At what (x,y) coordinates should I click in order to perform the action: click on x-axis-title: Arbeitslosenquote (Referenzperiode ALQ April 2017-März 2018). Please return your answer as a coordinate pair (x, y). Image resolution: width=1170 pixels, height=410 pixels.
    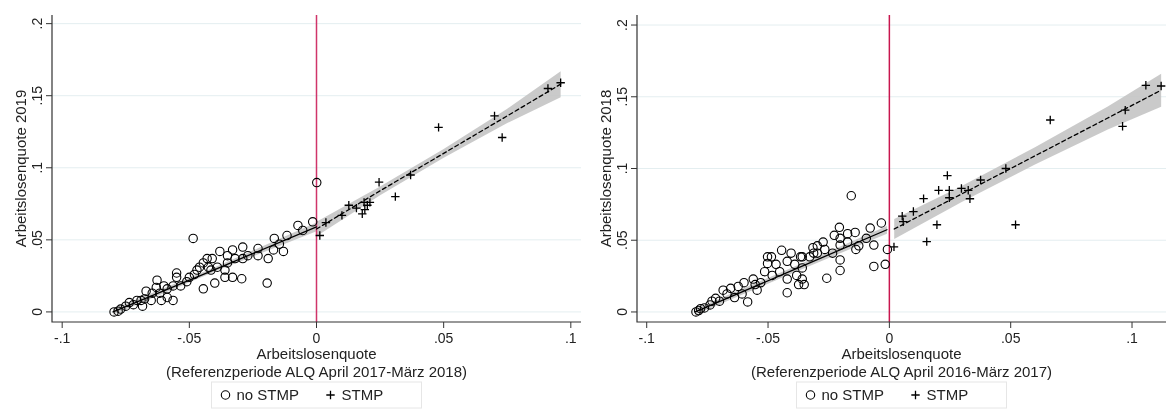
    Looking at the image, I should click on (316, 362).